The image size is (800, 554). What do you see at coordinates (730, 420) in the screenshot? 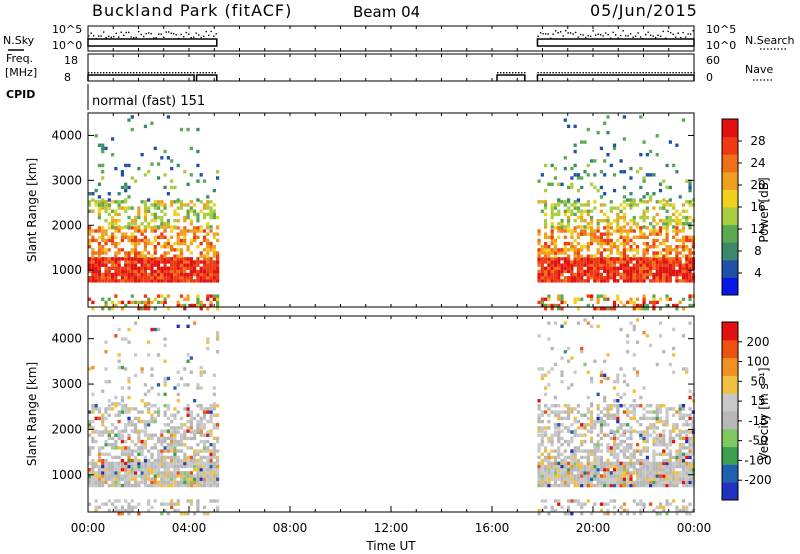
I see `colorbar-segment` at bounding box center [730, 420].